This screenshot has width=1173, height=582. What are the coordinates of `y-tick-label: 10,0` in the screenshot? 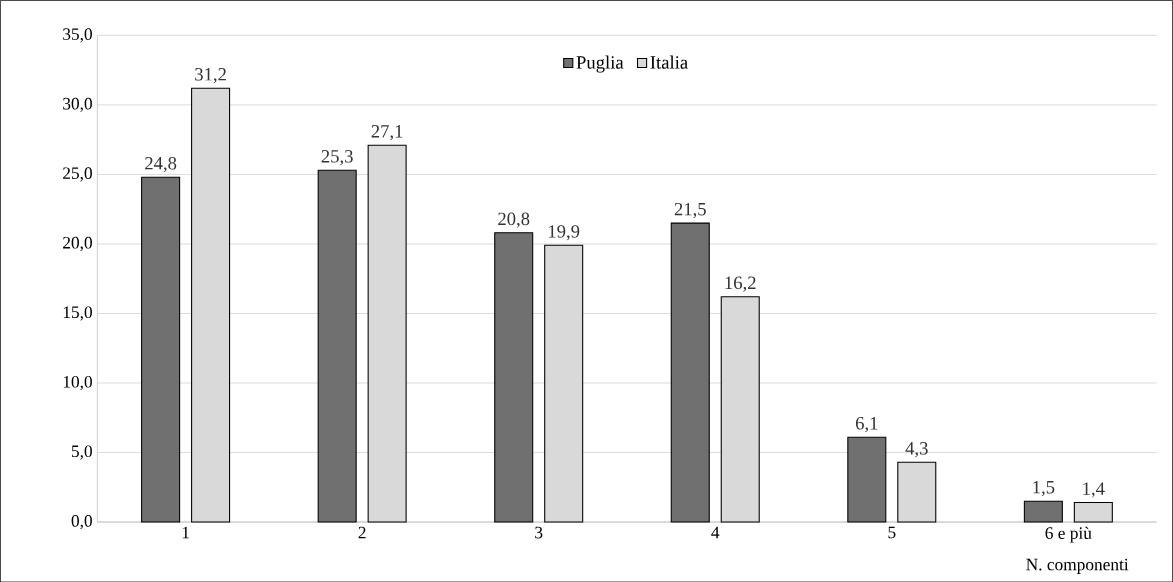 It's located at (77, 382).